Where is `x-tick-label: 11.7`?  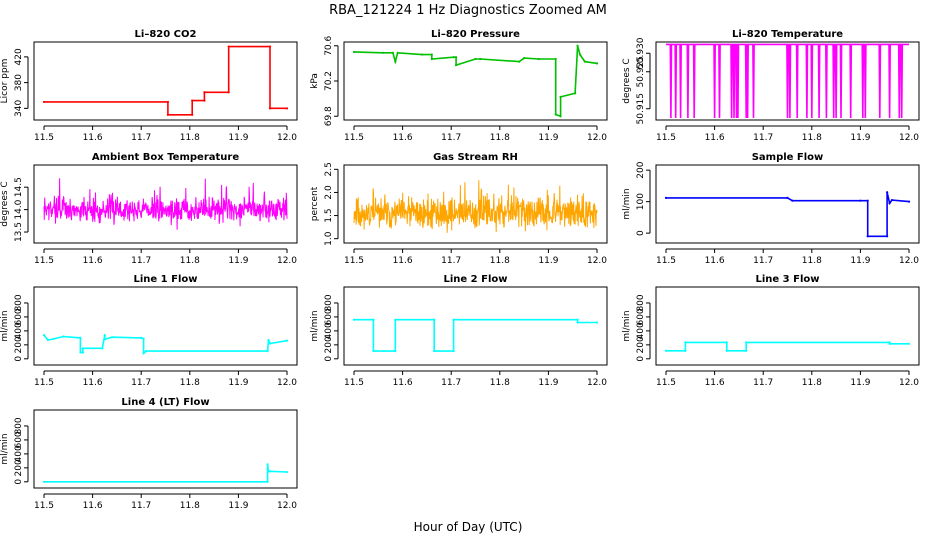
x-tick-label: 11.7 is located at coordinates (141, 383).